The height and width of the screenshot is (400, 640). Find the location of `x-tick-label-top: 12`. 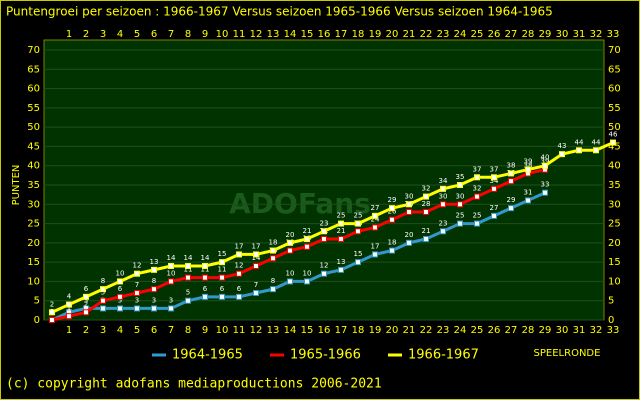

x-tick-label-top: 12 is located at coordinates (256, 34).